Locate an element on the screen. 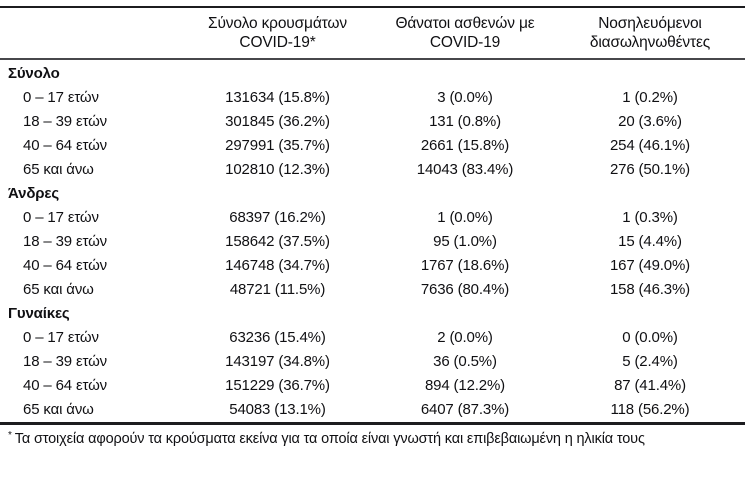 This screenshot has height=481, width=745. intubated-value: 20 (3.6%) is located at coordinates (650, 121).